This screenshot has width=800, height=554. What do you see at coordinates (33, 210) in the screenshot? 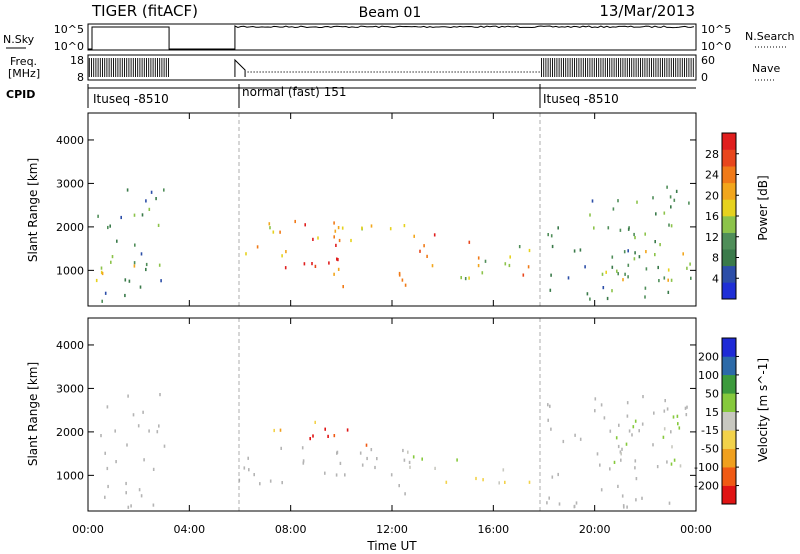
I see `power-ylabel: Slant Range [km]` at bounding box center [33, 210].